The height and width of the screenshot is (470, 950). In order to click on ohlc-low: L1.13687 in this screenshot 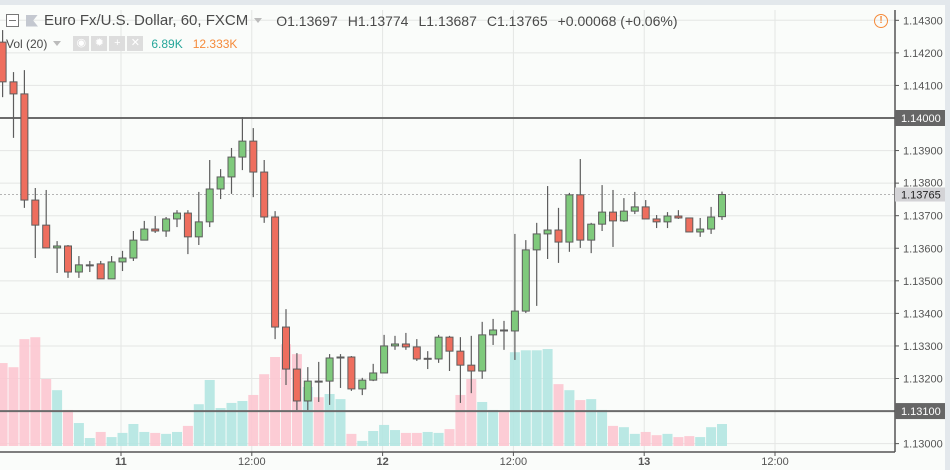, I will do `click(447, 21)`.